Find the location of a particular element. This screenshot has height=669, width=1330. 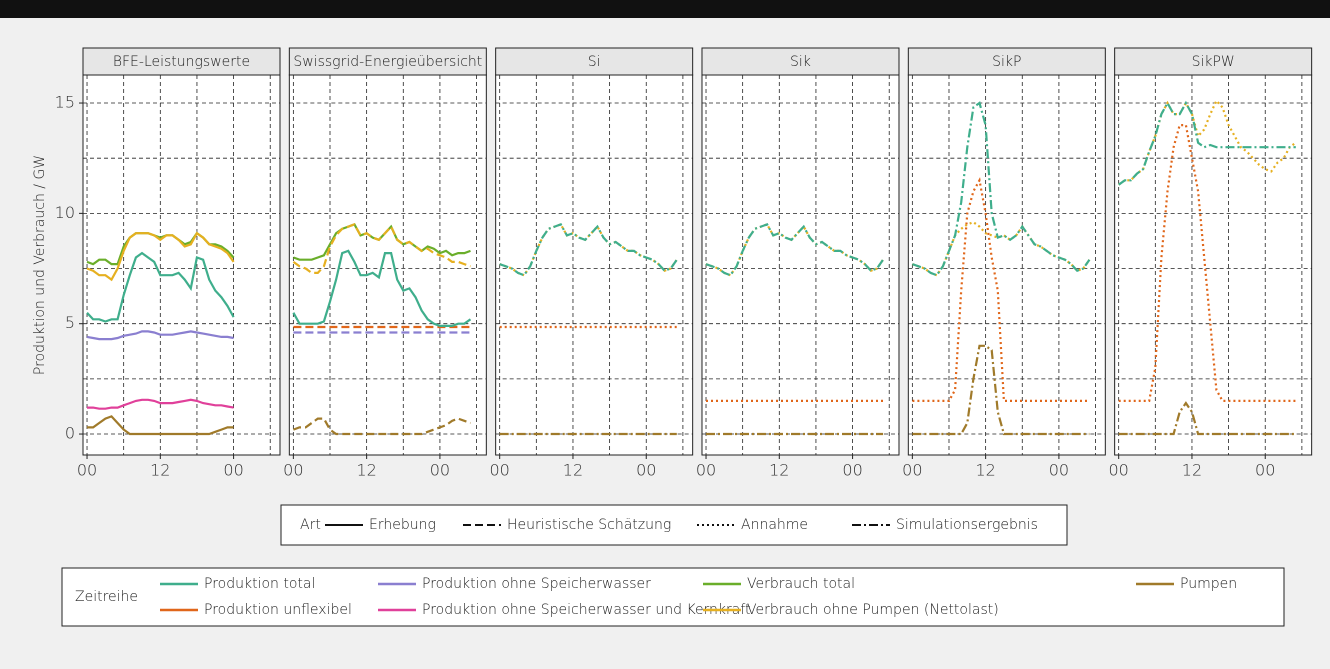

legend-label: Verbrauch ohne Pumpen (Nettolast) is located at coordinates (873, 610).